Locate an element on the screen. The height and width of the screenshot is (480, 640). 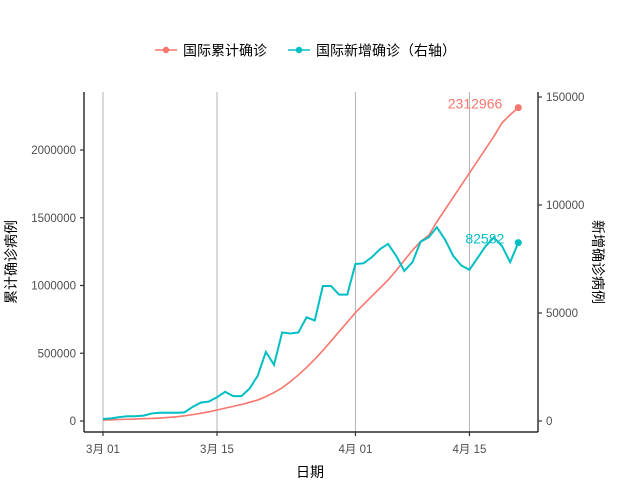
left-tick-label: 0 is located at coordinates (73, 422).